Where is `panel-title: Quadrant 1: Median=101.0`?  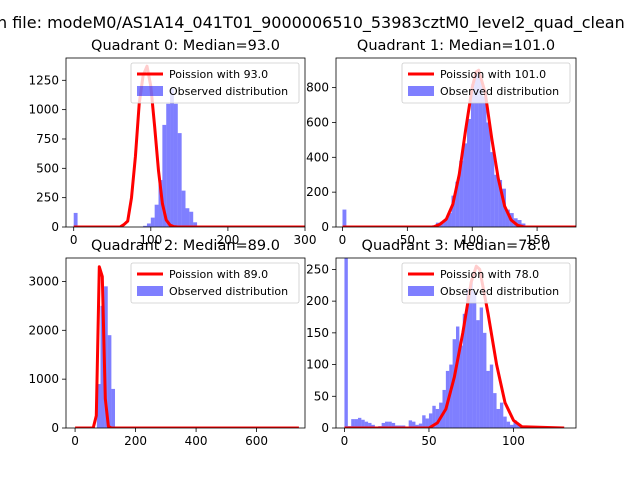
panel-title: Quadrant 1: Median=101.0 is located at coordinates (456, 46).